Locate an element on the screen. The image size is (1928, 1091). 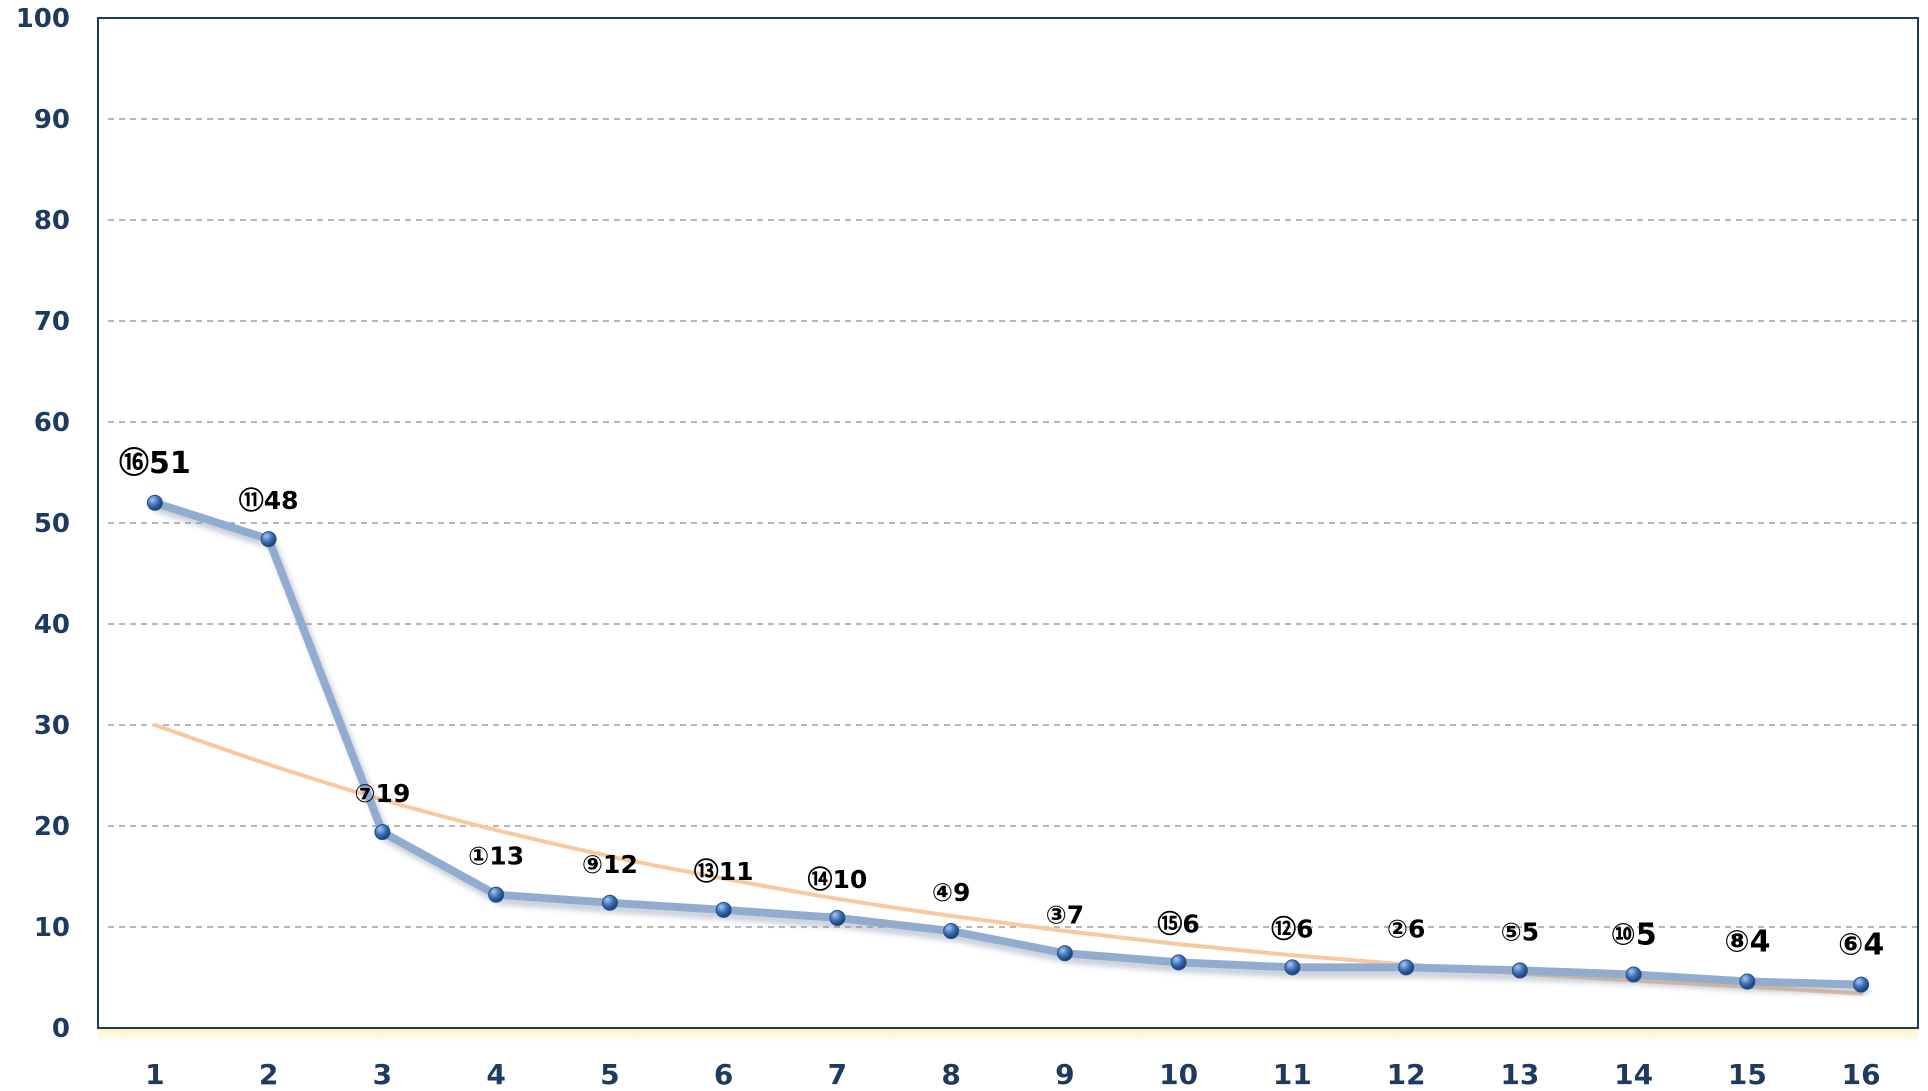
x-tick-label: 14 is located at coordinates (1633, 1074).